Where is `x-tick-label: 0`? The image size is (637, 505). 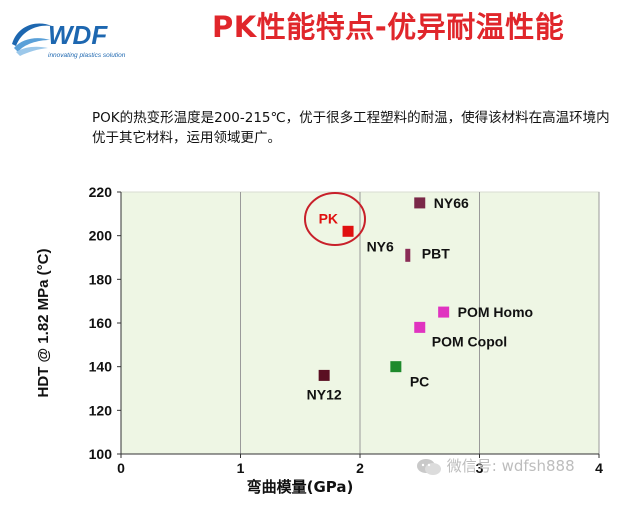
x-tick-label: 0 is located at coordinates (121, 468).